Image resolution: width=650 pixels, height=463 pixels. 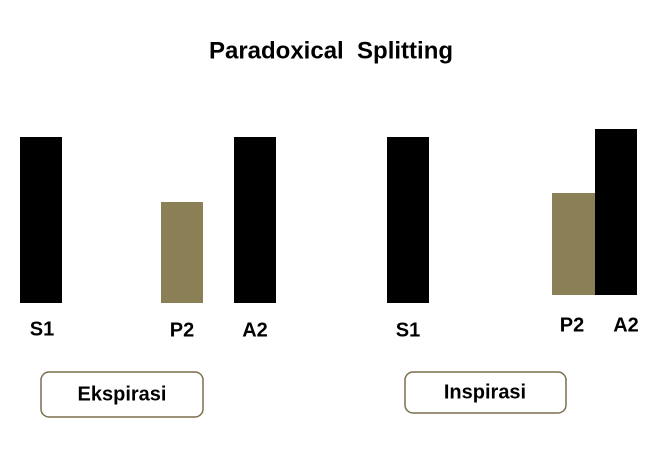 I want to click on inspiration-button-label: Inspirasi, so click(x=485, y=392).